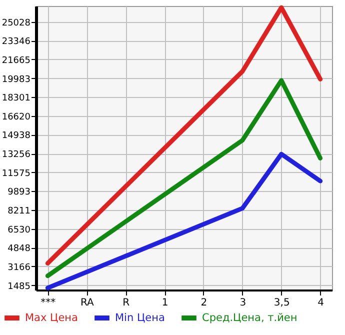 This screenshot has width=345, height=335. Describe the element at coordinates (19, 287) in the screenshot. I see `y-tick-label: 1485` at that location.